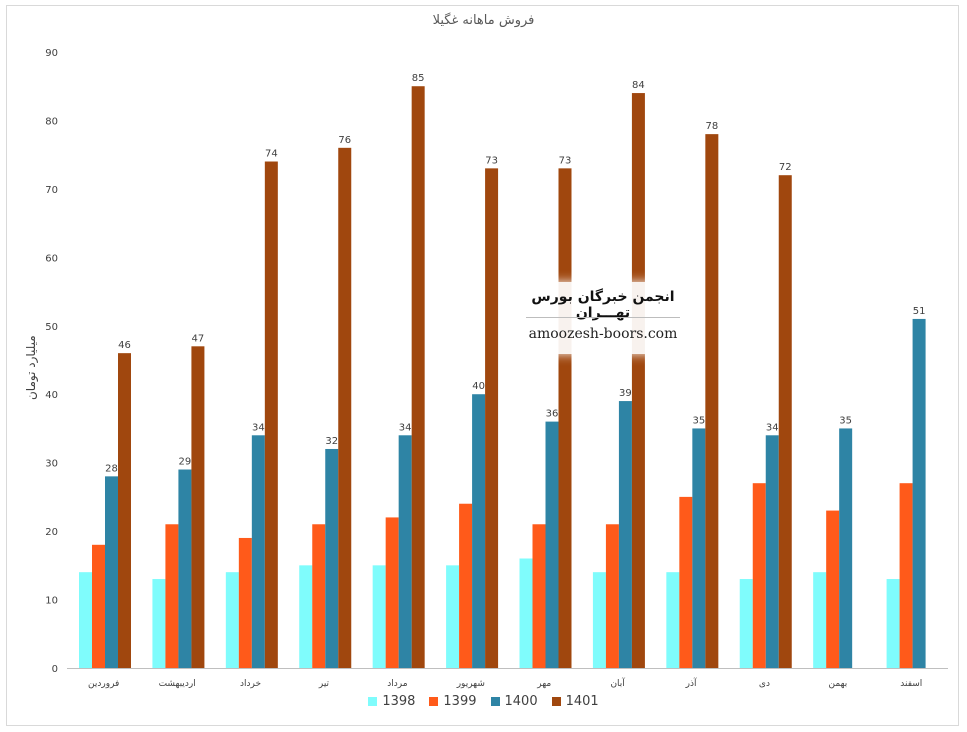  Describe the element at coordinates (51, 532) in the screenshot. I see `y-tick-label: 20` at that location.